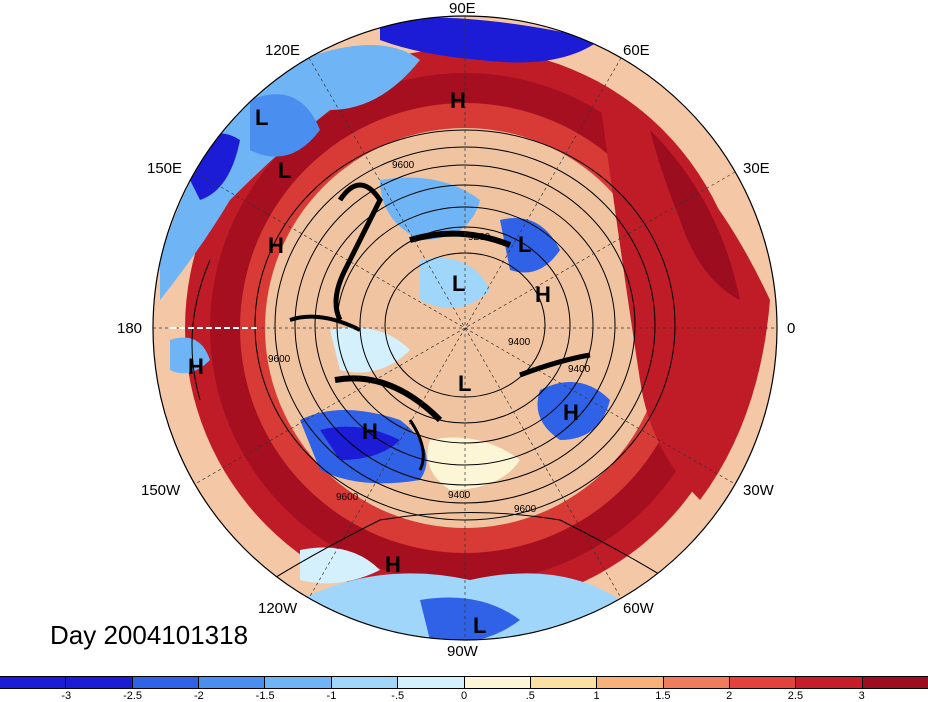  What do you see at coordinates (479, 237) in the screenshot?
I see `contour-label: 9200` at bounding box center [479, 237].